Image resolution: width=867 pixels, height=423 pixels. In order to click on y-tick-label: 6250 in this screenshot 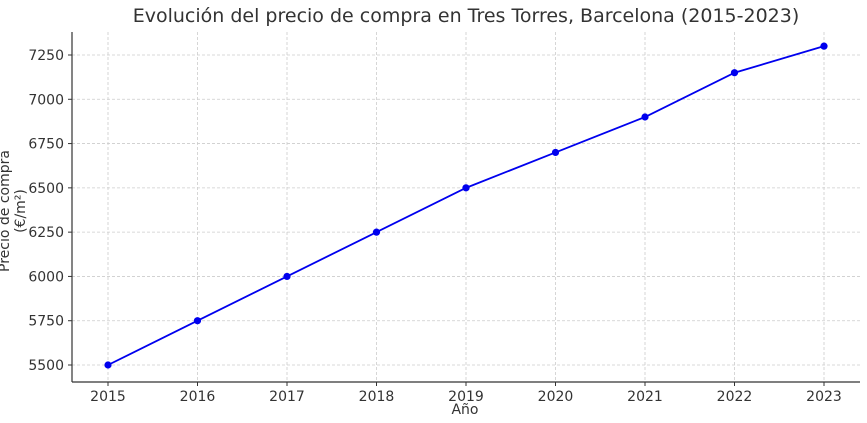, I will do `click(46, 233)`.